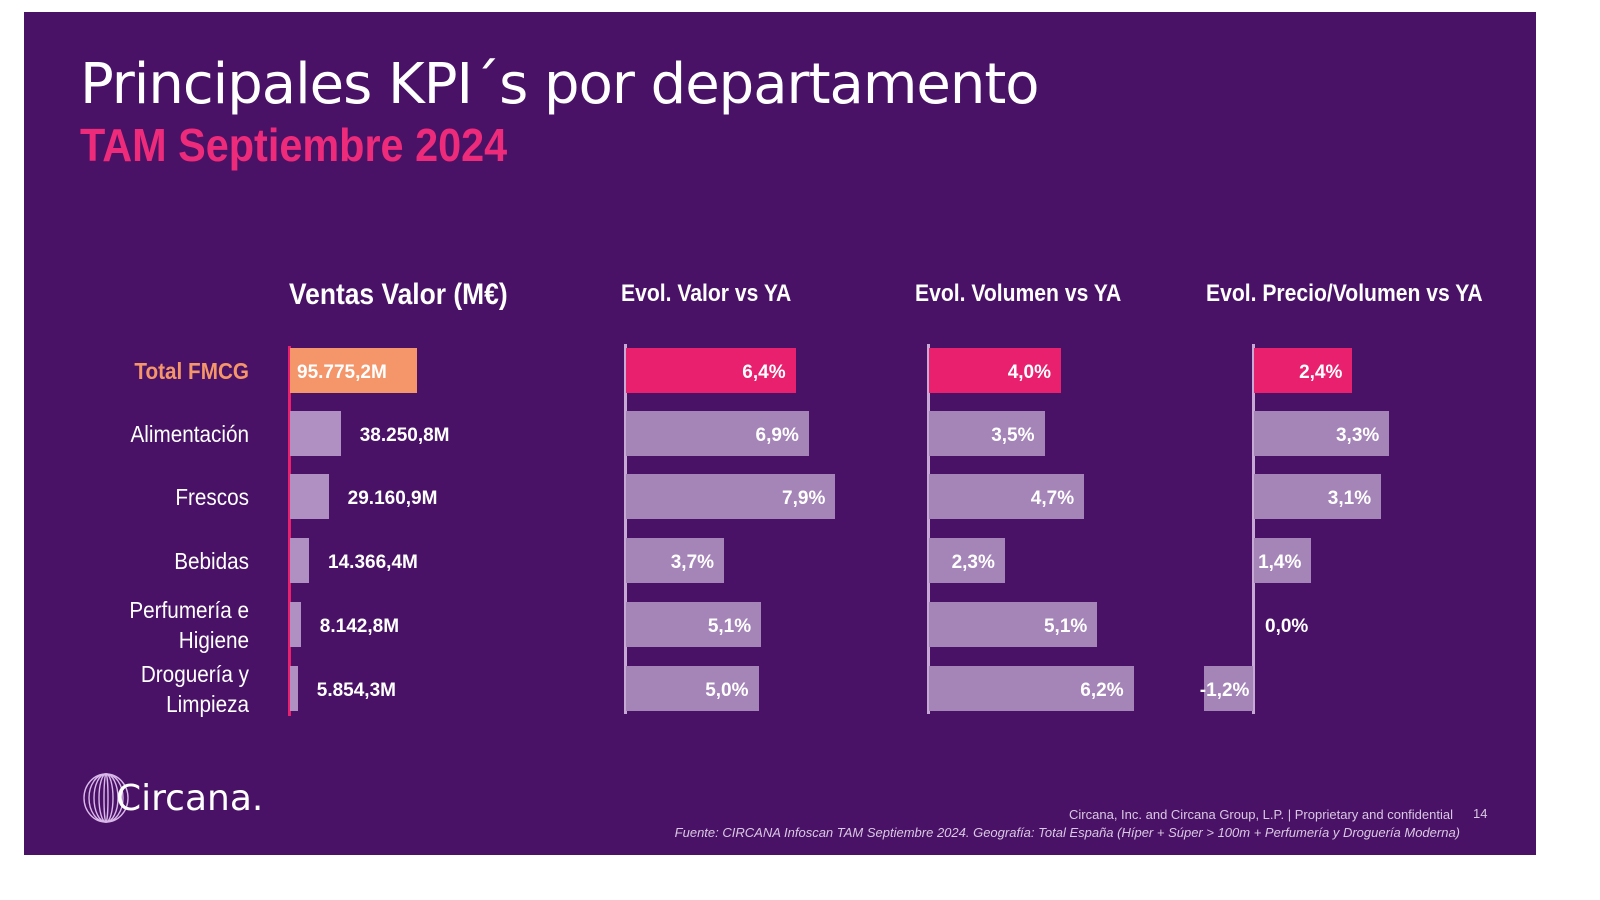 The height and width of the screenshot is (900, 1600). Describe the element at coordinates (212, 497) in the screenshot. I see `category-label: Frescos` at that location.